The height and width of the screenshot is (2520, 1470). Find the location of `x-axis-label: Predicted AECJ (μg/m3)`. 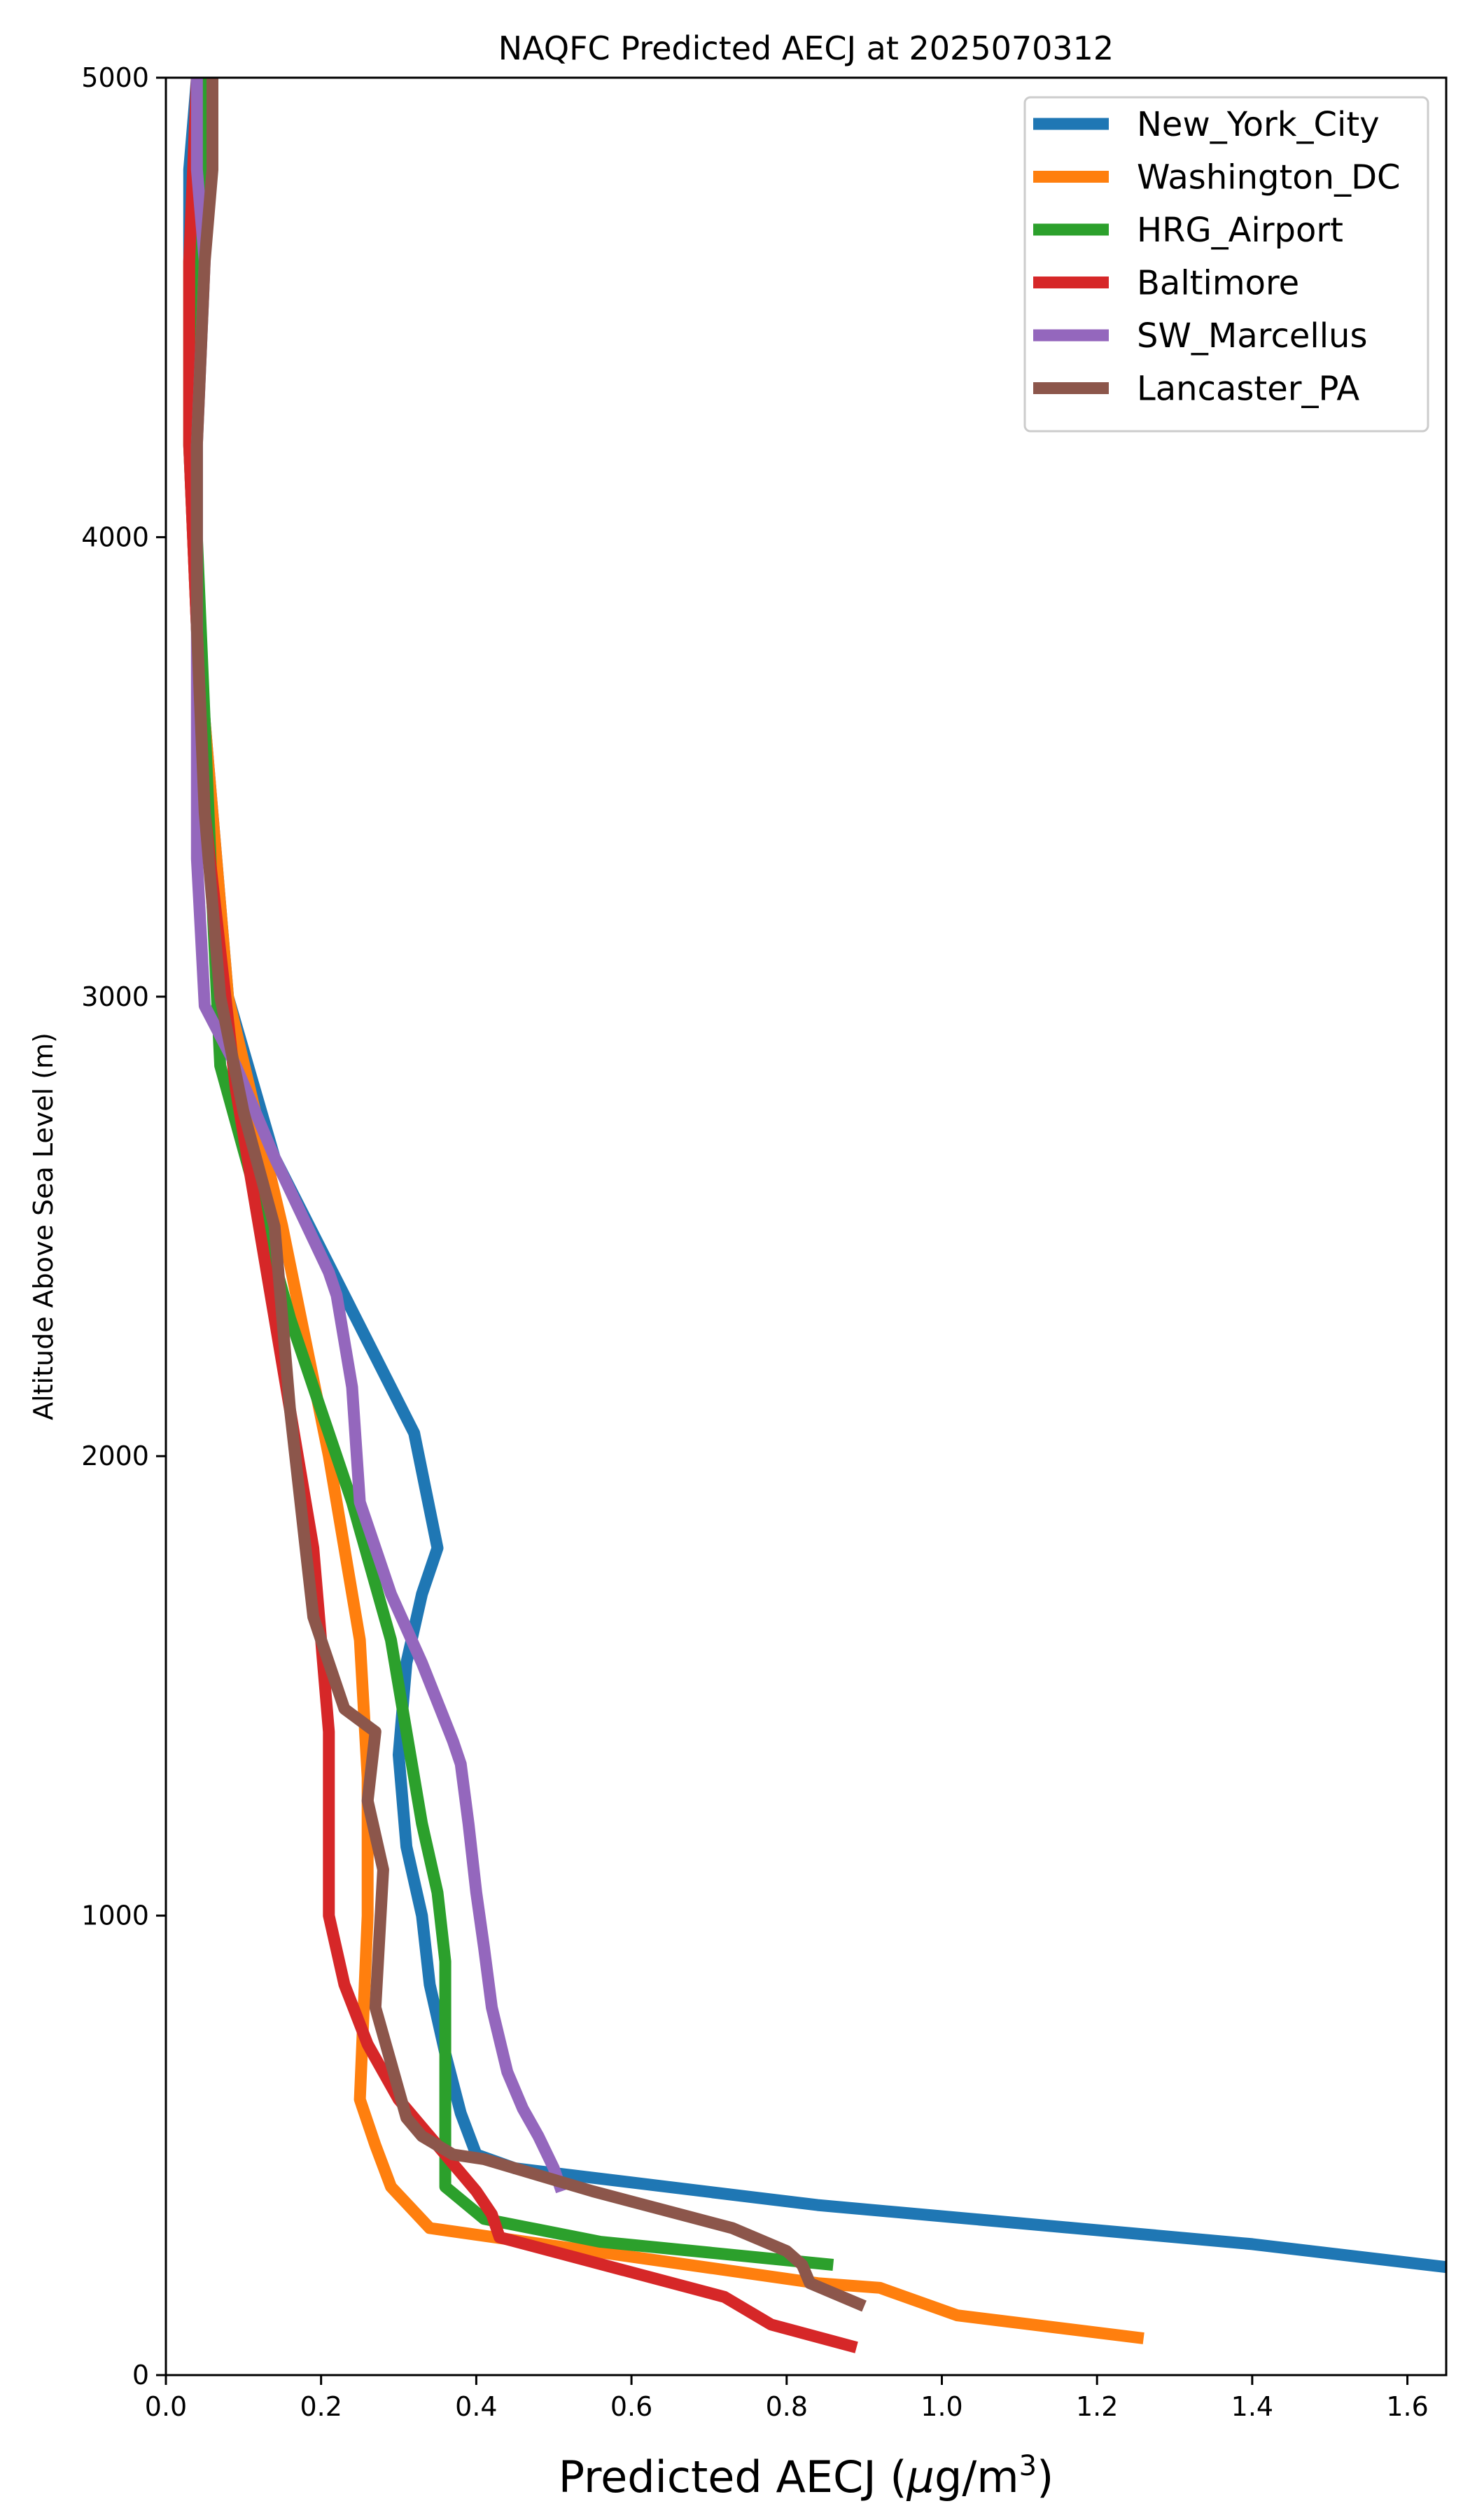

x-axis-label: Predicted AECJ (μg/m3) is located at coordinates (806, 2476).